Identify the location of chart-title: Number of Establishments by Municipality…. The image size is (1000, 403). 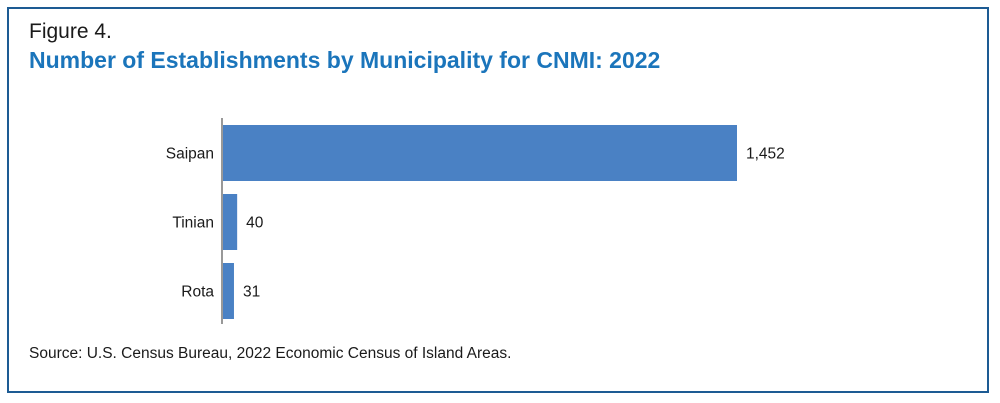
(345, 60).